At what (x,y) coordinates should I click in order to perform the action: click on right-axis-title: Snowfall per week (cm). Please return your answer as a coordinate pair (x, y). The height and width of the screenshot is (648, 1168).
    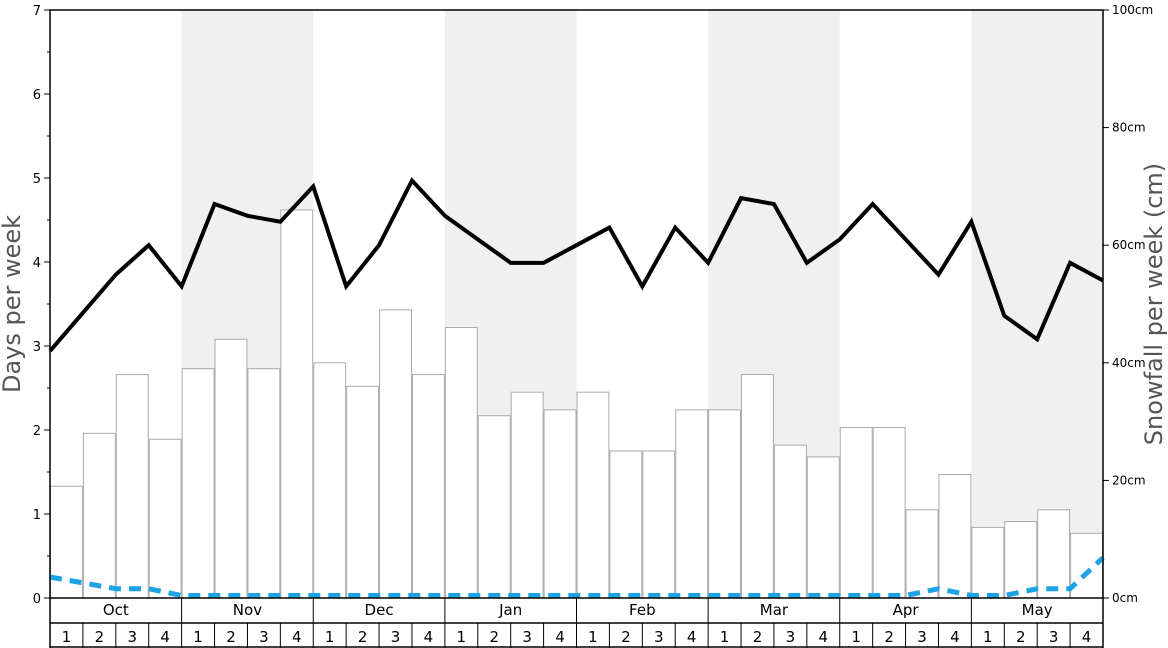
    Looking at the image, I should click on (1154, 304).